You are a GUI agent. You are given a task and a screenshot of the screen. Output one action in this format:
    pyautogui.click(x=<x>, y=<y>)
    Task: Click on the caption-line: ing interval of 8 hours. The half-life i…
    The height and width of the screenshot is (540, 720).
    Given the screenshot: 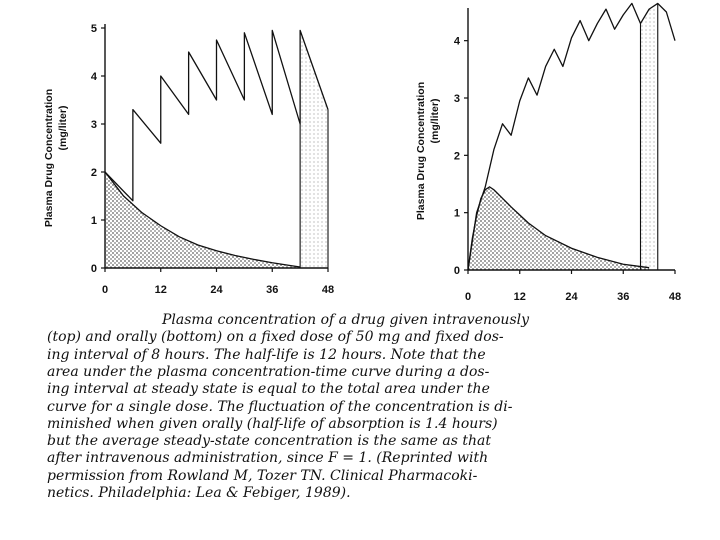 What is the action you would take?
    pyautogui.click(x=266, y=354)
    